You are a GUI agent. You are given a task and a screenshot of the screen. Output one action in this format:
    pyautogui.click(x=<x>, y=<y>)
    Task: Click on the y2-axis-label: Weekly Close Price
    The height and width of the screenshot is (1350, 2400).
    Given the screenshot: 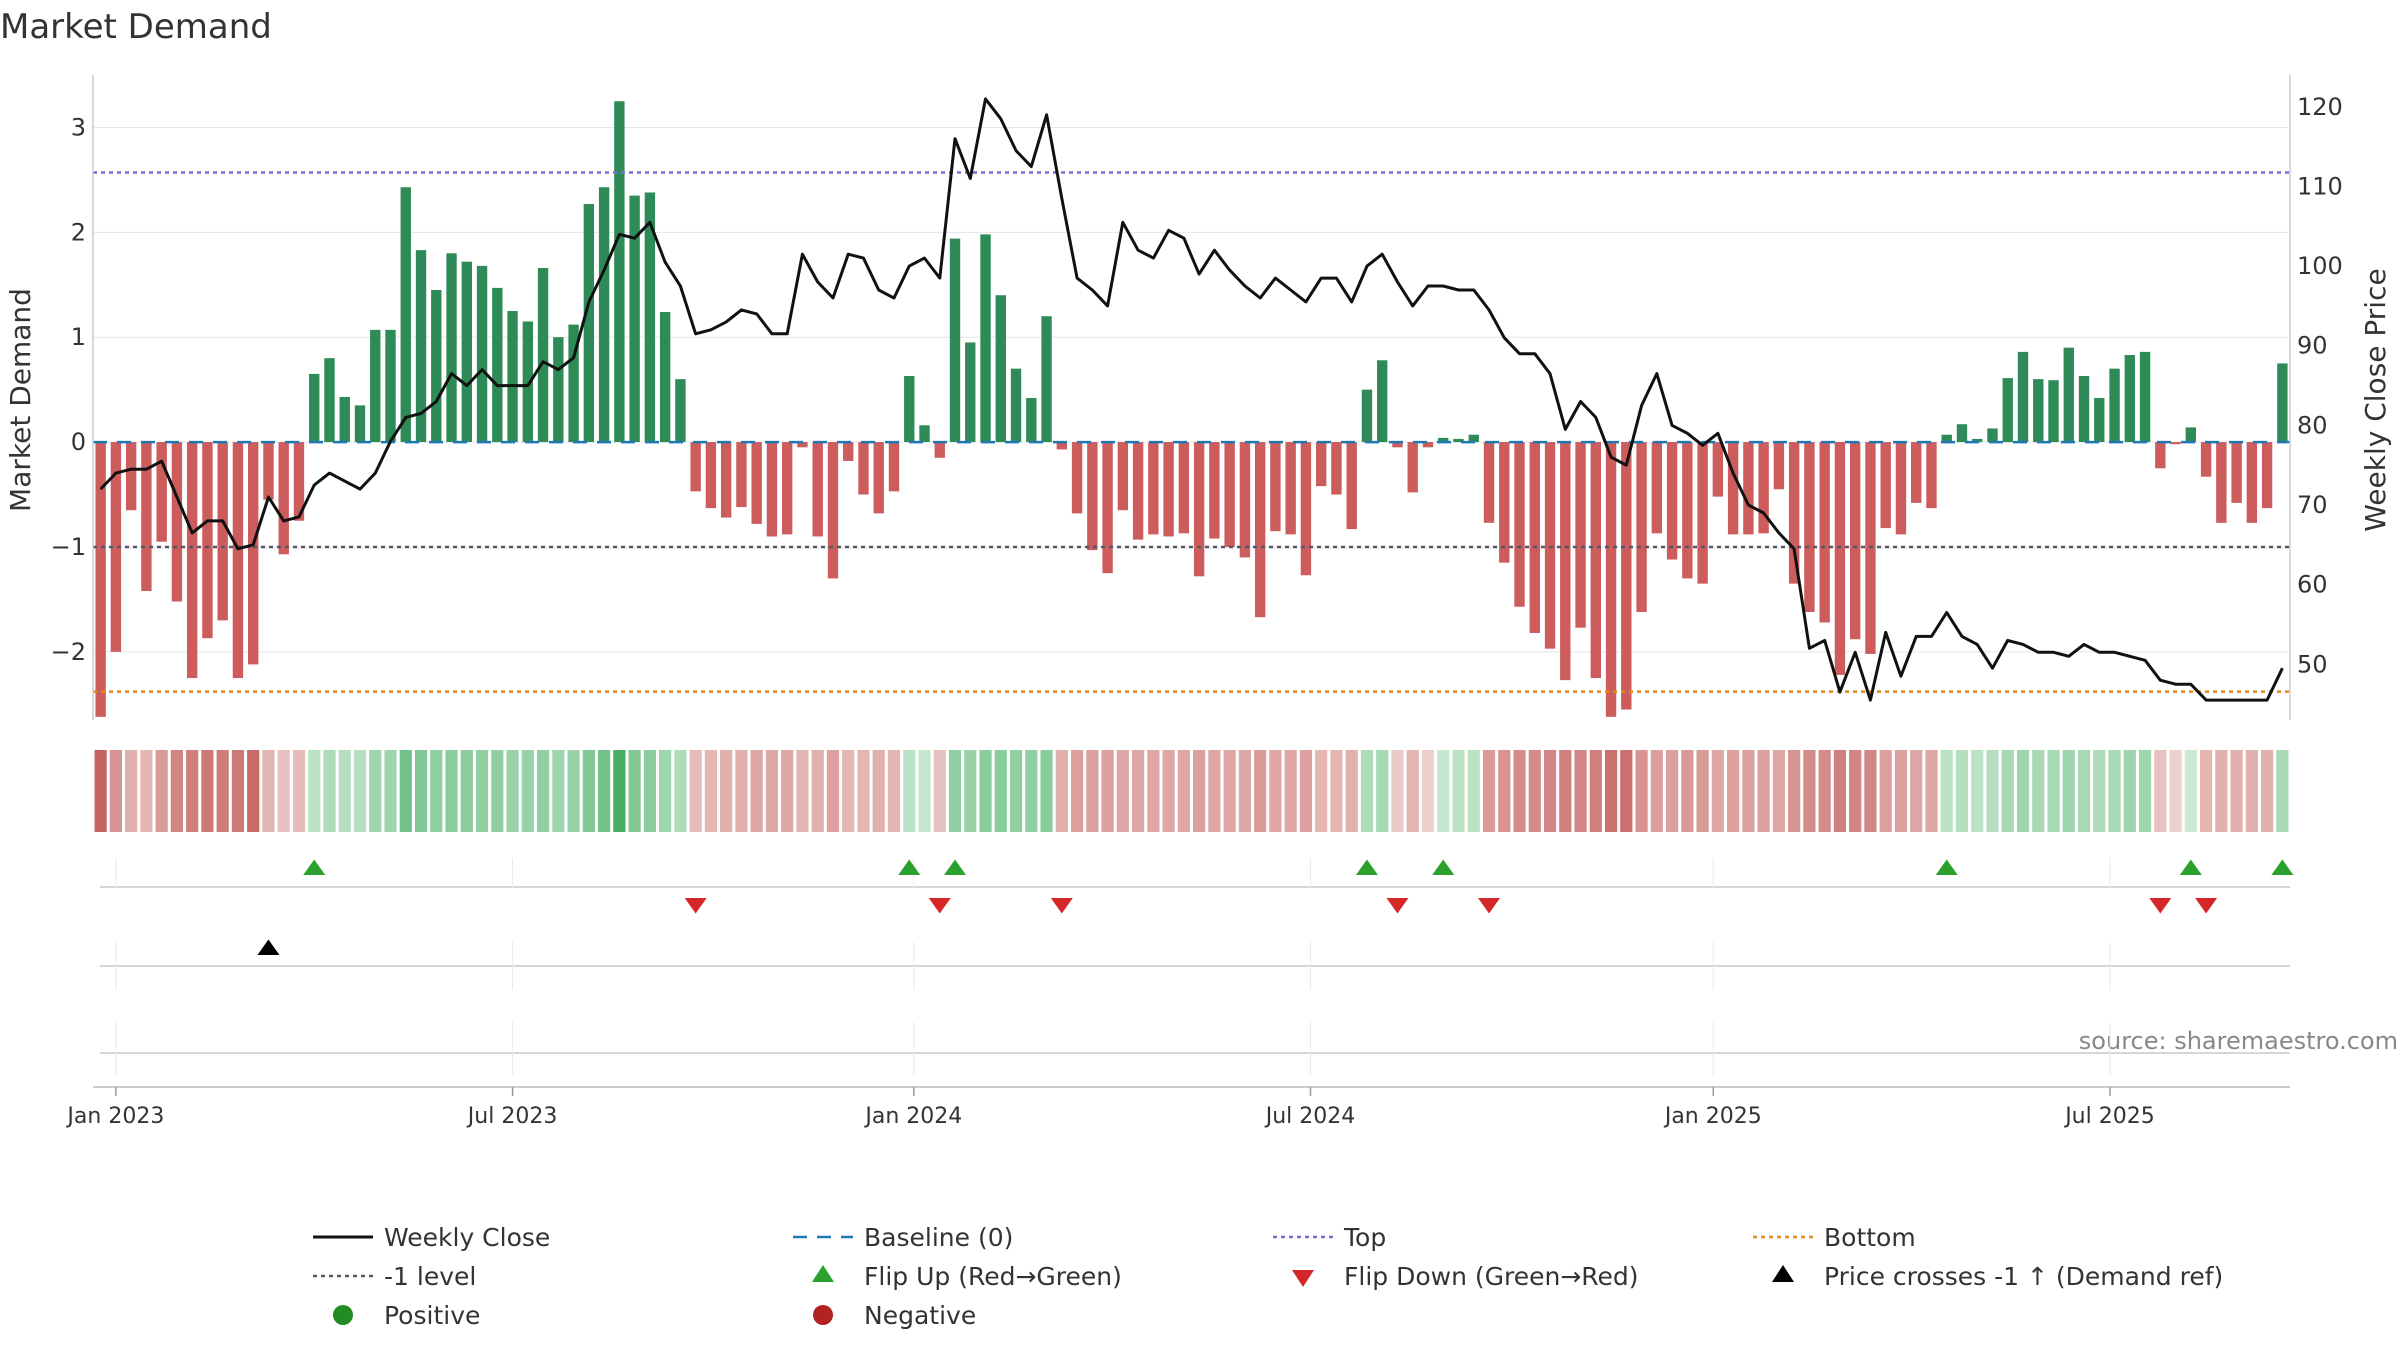 What is the action you would take?
    pyautogui.click(x=2375, y=399)
    